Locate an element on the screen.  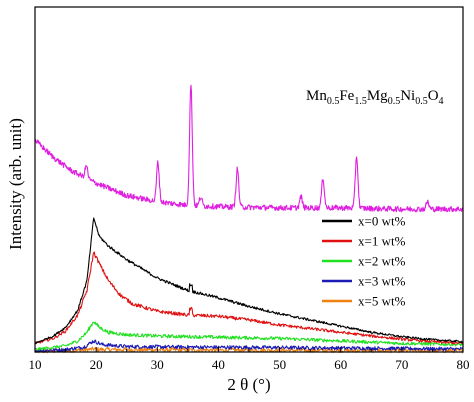
compound-formula: Mn0.5Fe1.5Mg0.5Ni0.5O4 is located at coordinates (375, 97).